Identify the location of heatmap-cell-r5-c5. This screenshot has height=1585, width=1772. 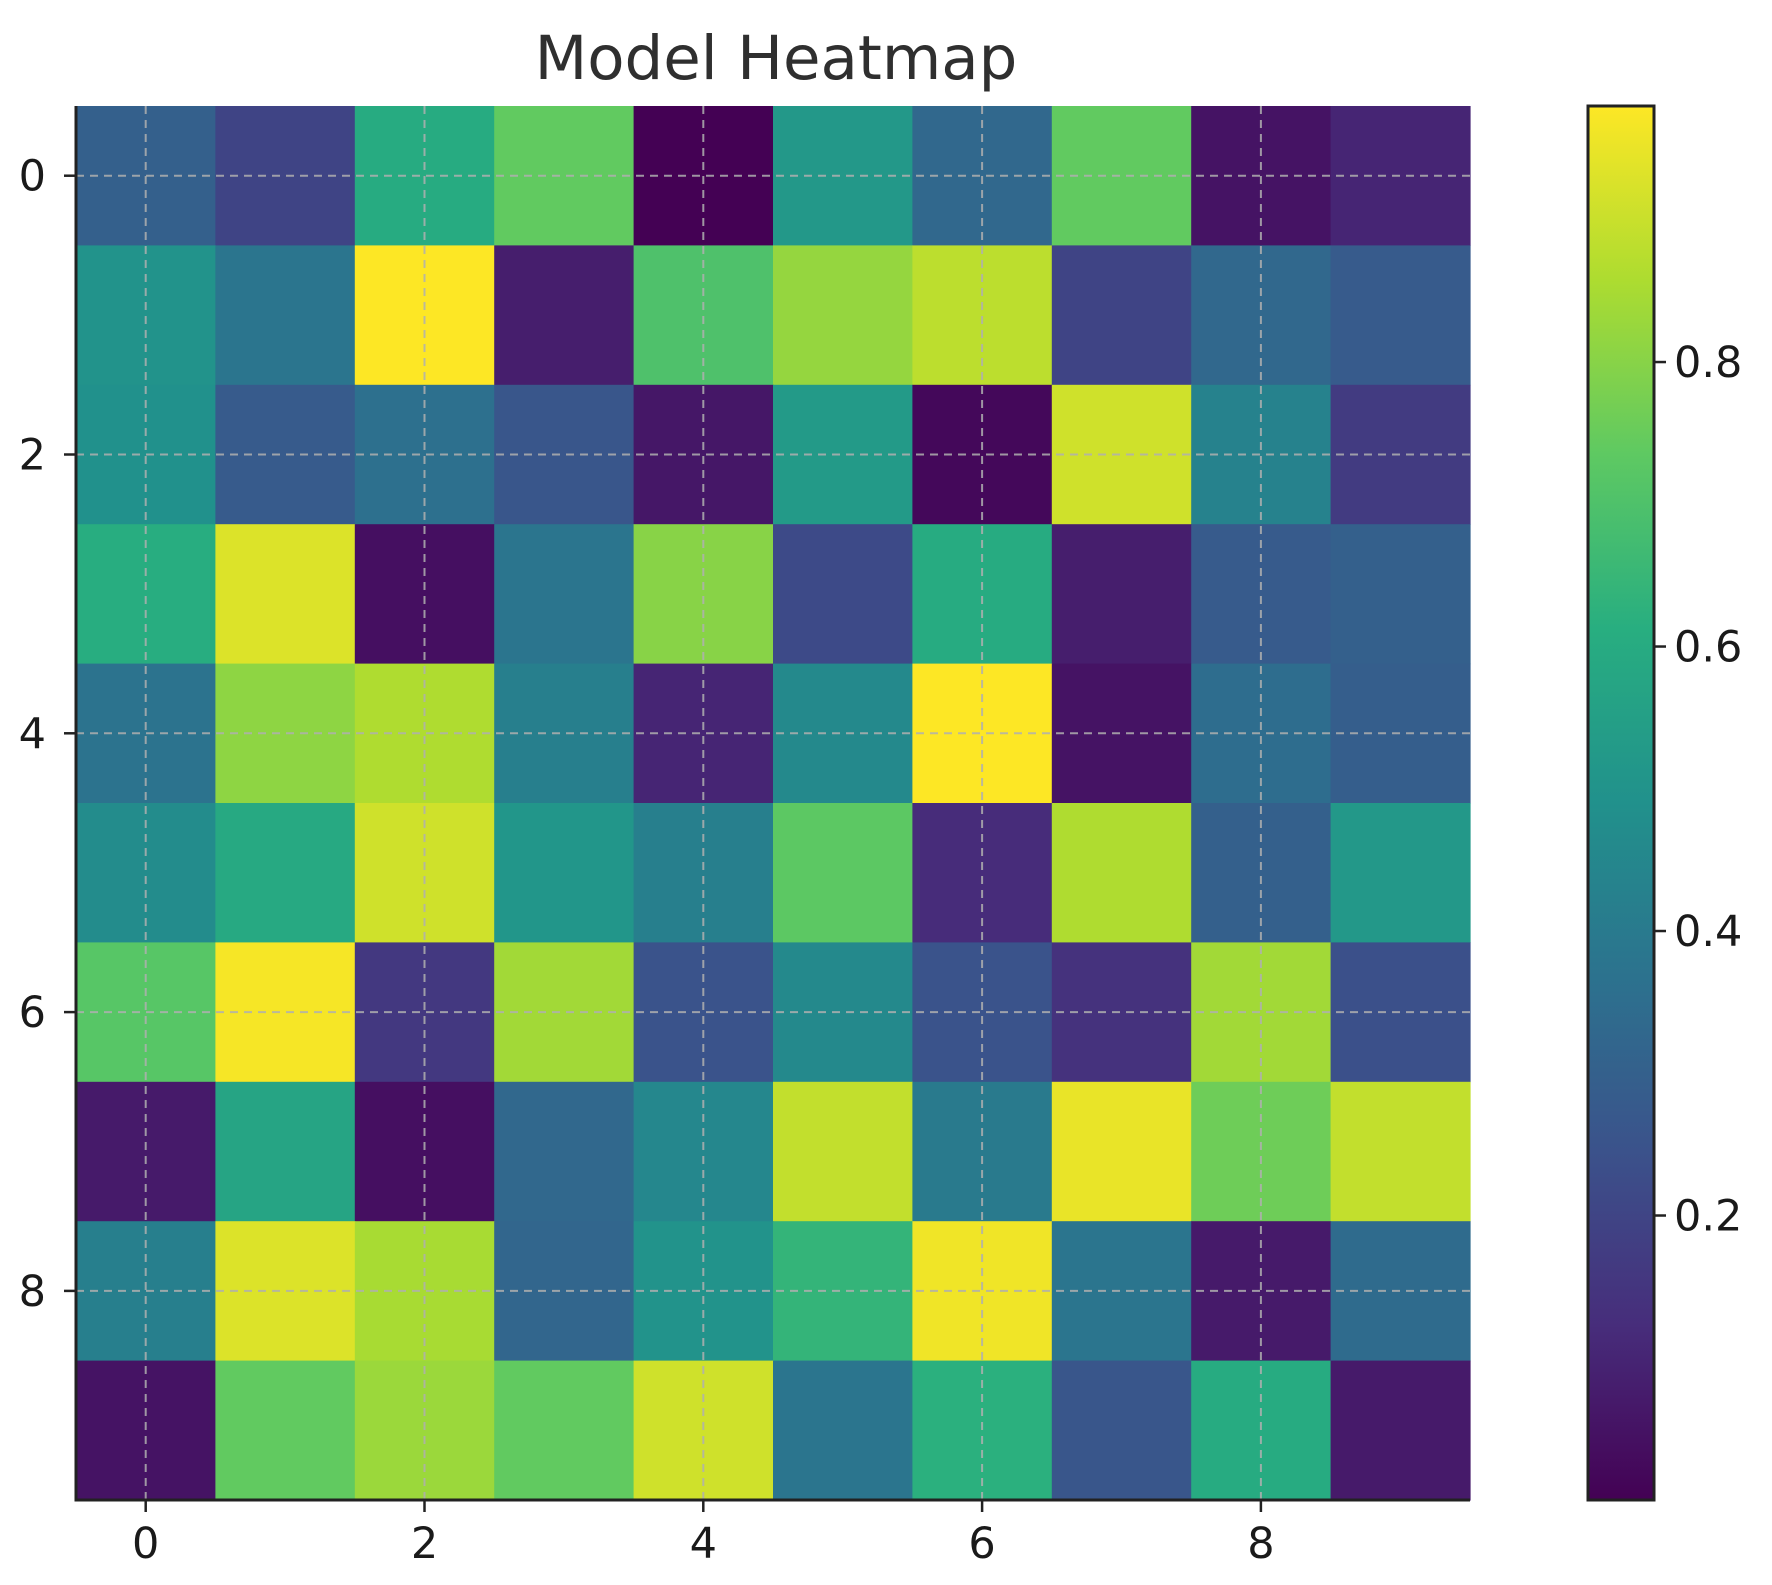
(843, 873).